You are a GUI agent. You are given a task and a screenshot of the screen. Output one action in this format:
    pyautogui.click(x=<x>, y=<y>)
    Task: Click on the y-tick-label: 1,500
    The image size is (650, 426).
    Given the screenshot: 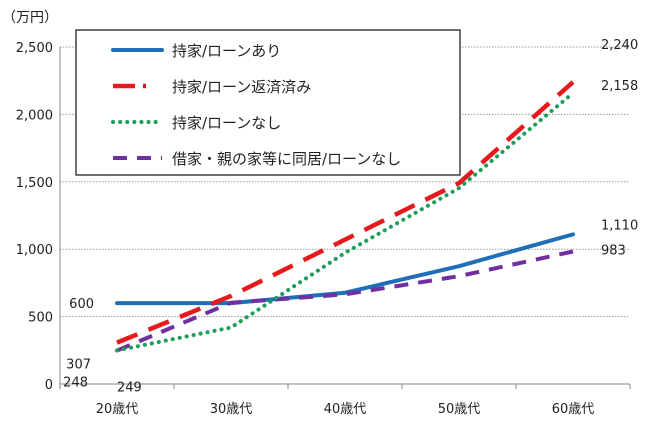 What is the action you would take?
    pyautogui.click(x=34, y=183)
    